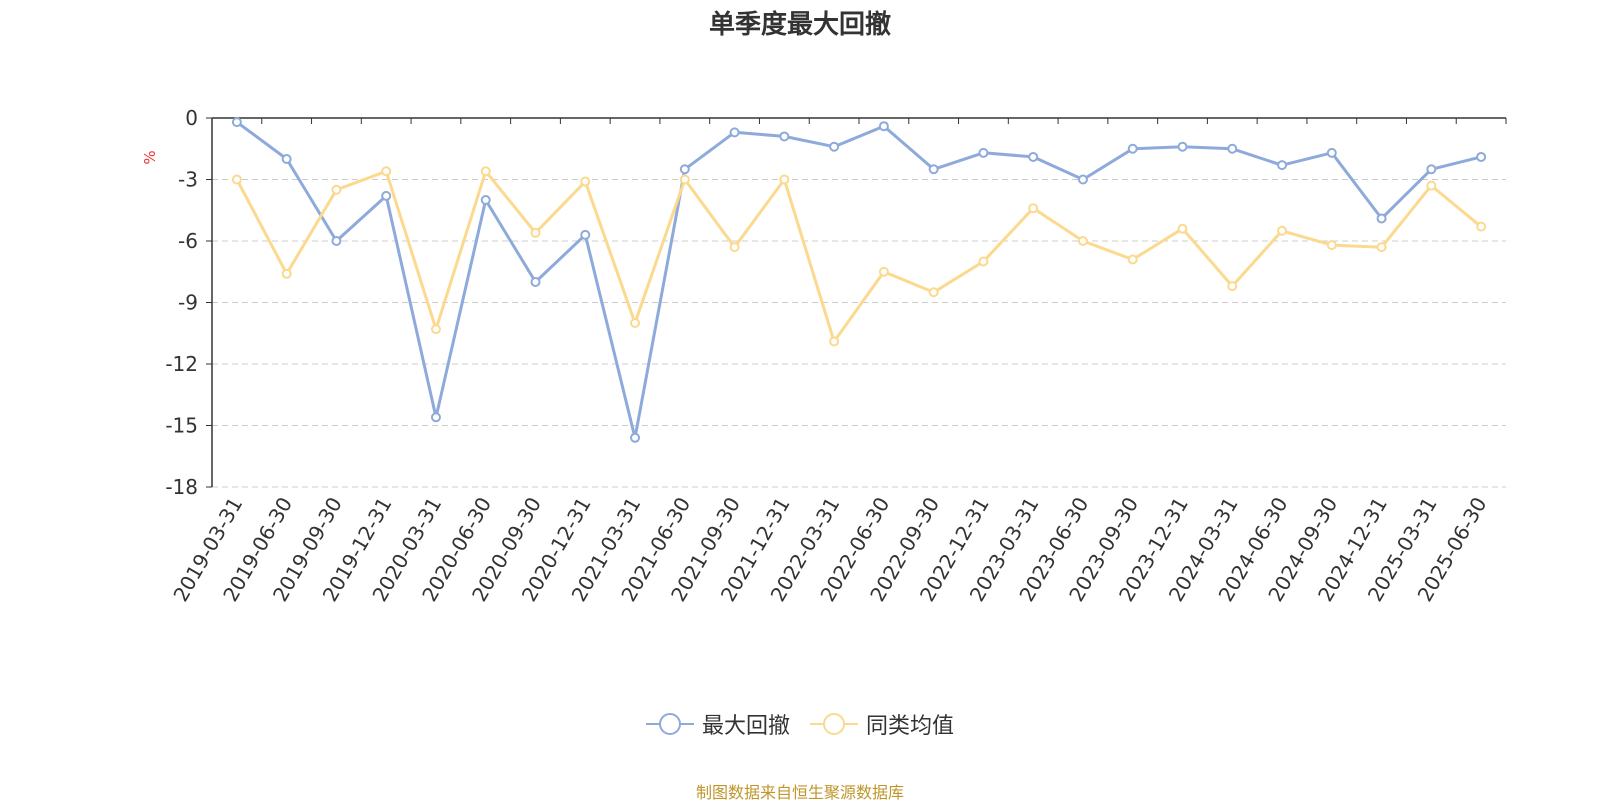 The width and height of the screenshot is (1600, 803). I want to click on source-note: 制图数据来自恒生聚源数据库, so click(799, 792).